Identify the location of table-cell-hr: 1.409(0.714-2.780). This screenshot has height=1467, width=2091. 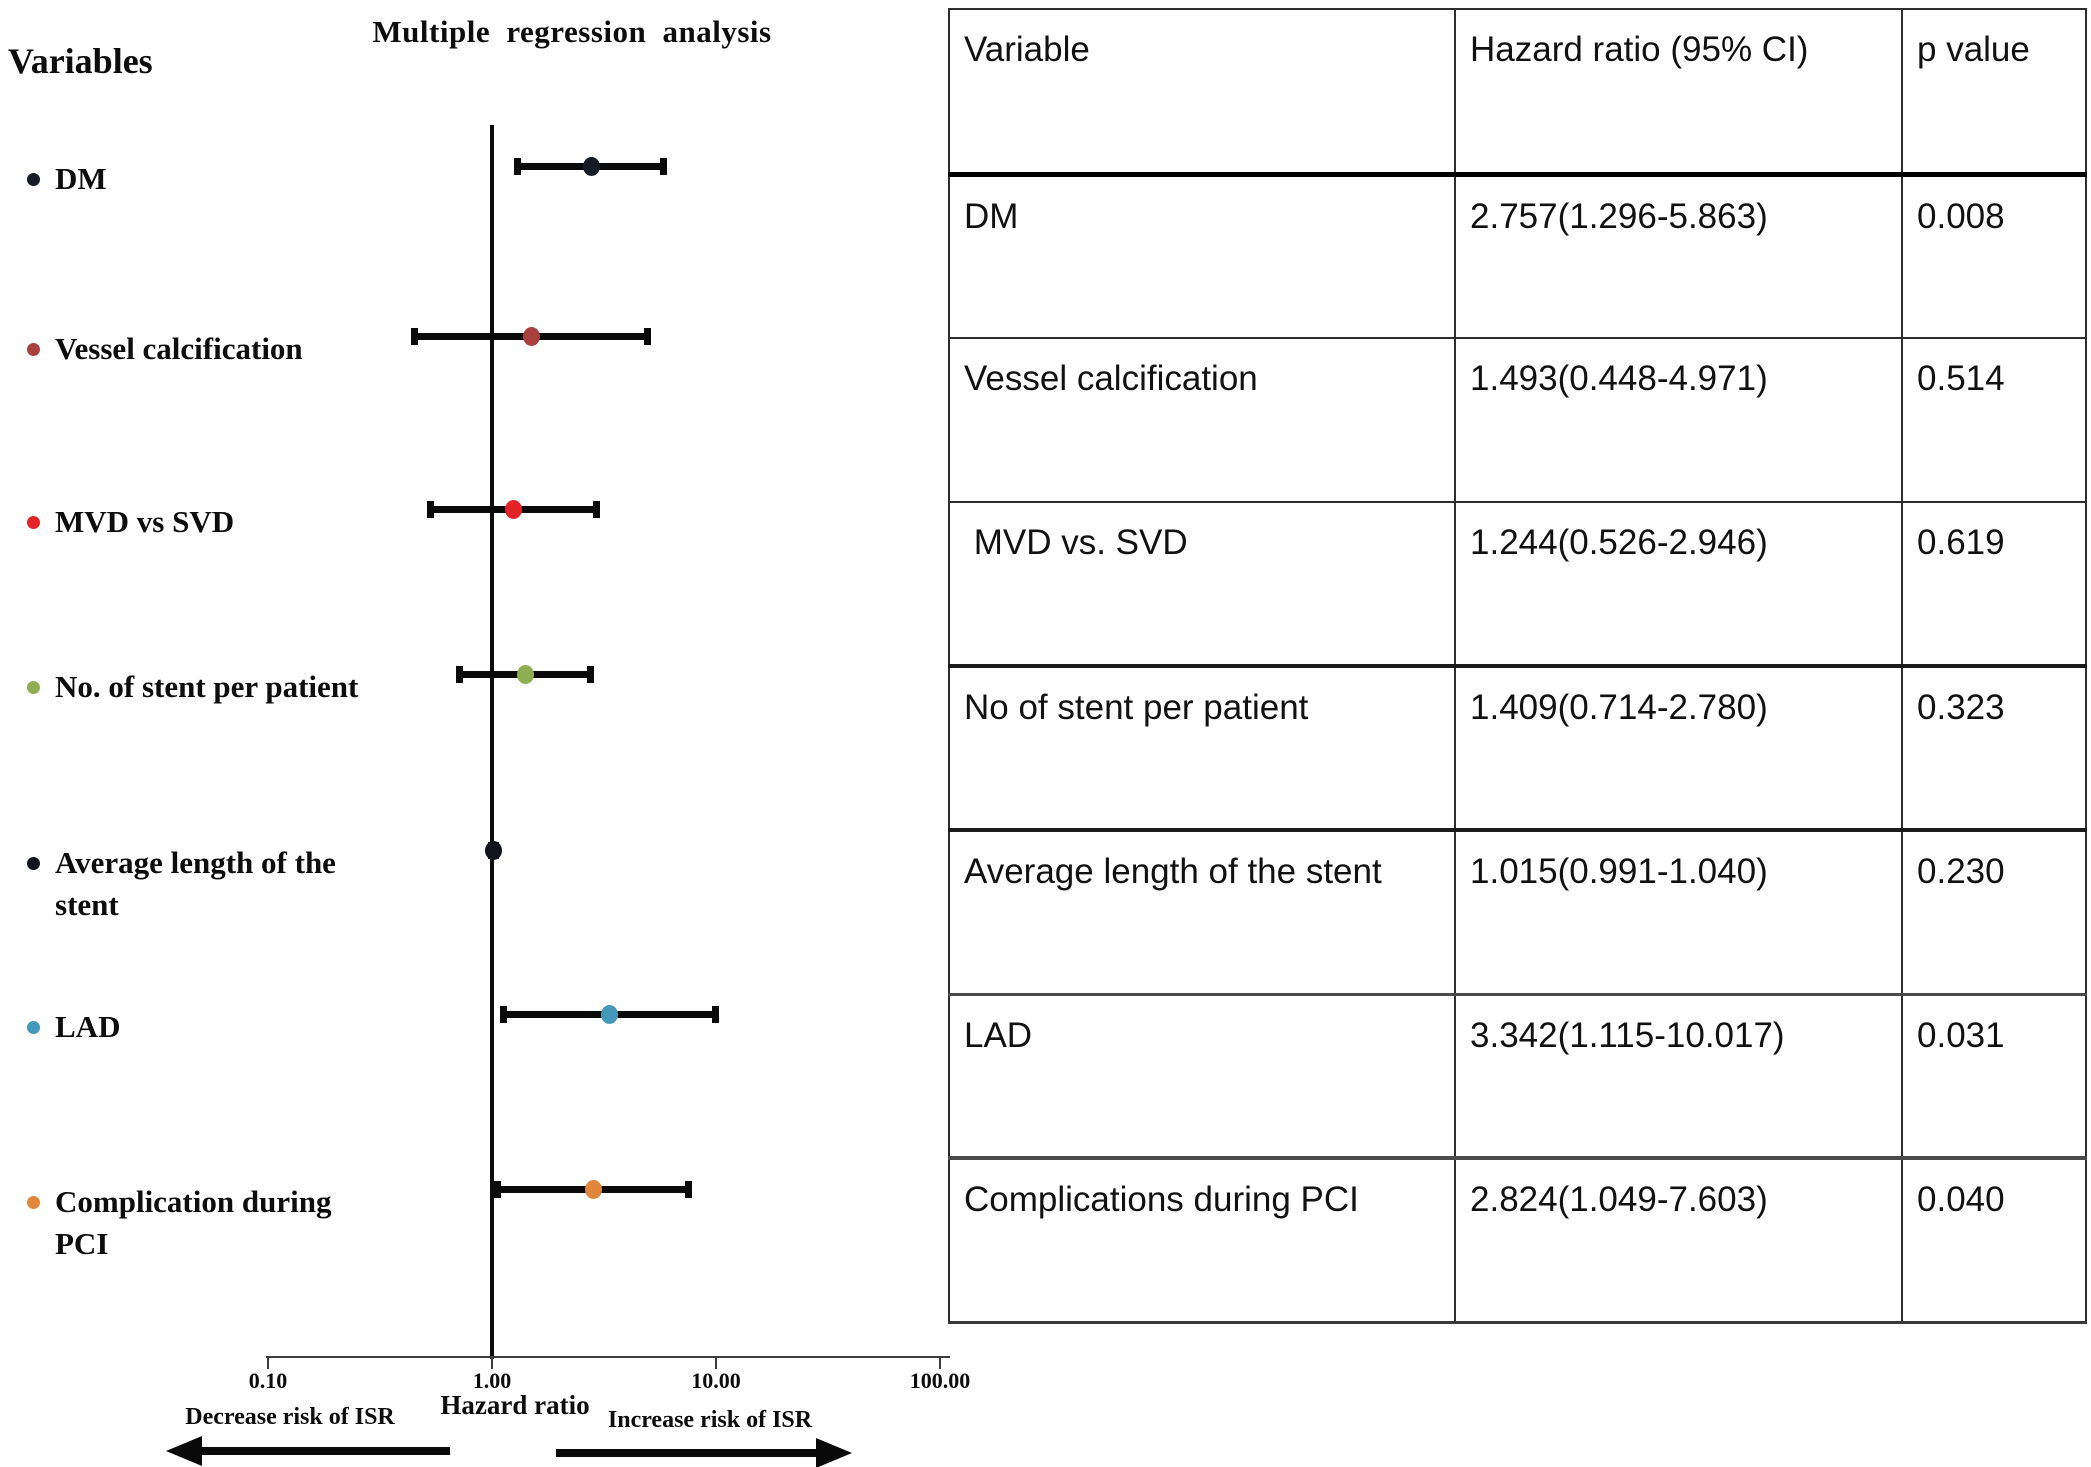
(1678, 747).